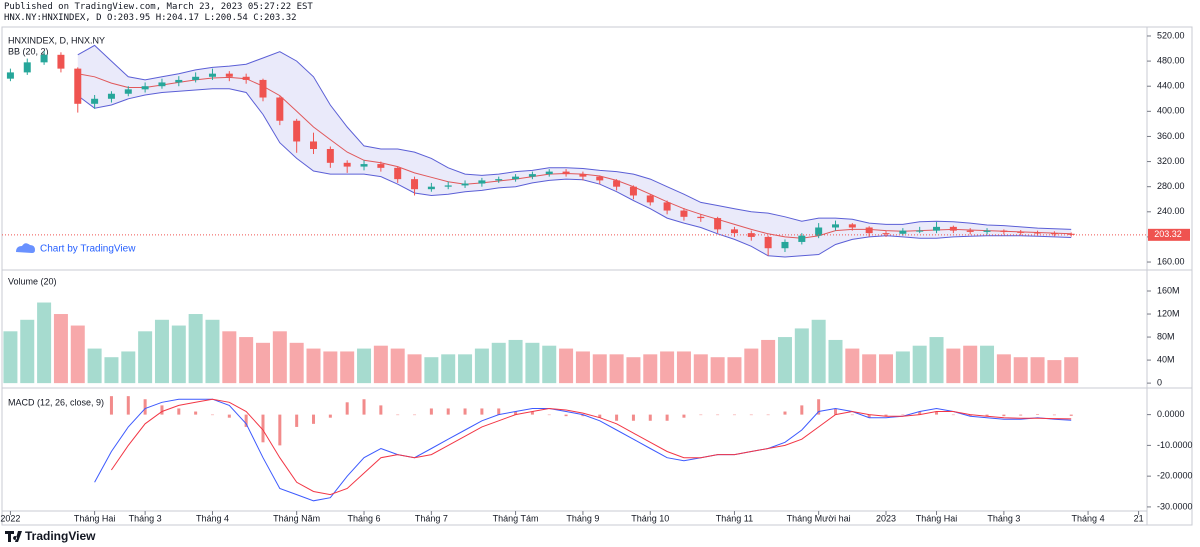  What do you see at coordinates (56, 402) in the screenshot?
I see `pane-title: MACD (12, 26, close, 9)` at bounding box center [56, 402].